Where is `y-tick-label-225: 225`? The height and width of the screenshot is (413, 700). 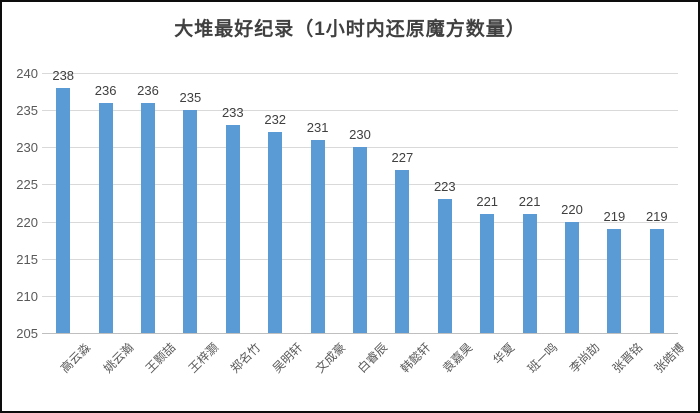
y-tick-label-225: 225 is located at coordinates (27, 185).